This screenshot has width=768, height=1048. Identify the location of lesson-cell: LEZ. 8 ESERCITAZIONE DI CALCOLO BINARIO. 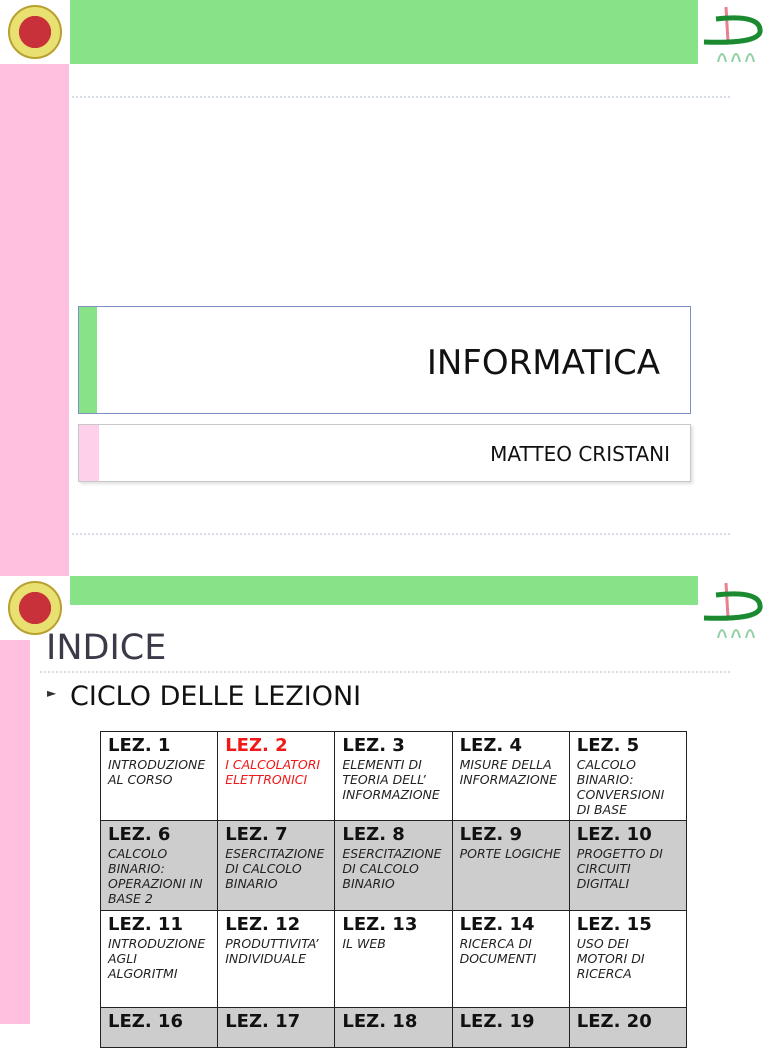
(393, 865).